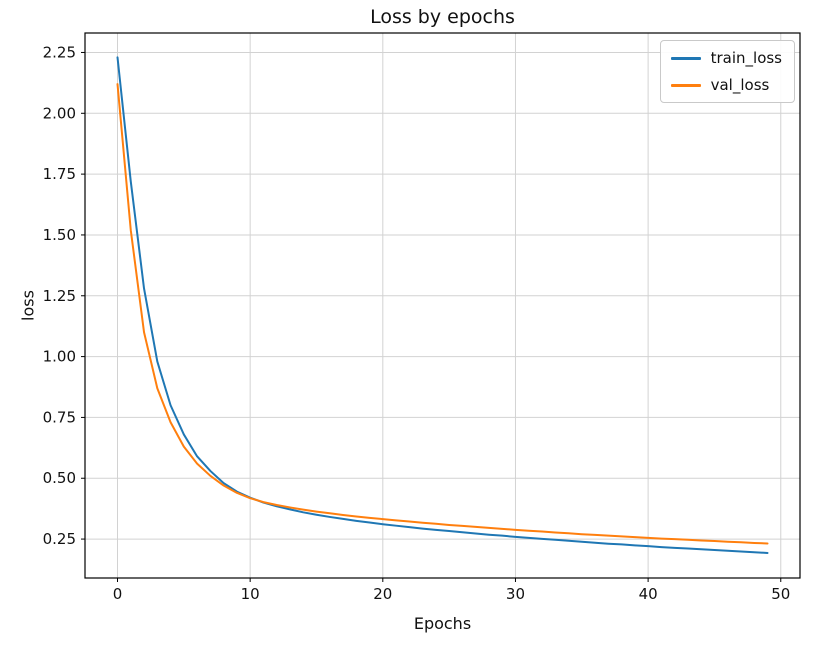 This screenshot has width=815, height=649. Describe the element at coordinates (740, 85) in the screenshot. I see `legend-label-val-loss: val_loss` at that location.